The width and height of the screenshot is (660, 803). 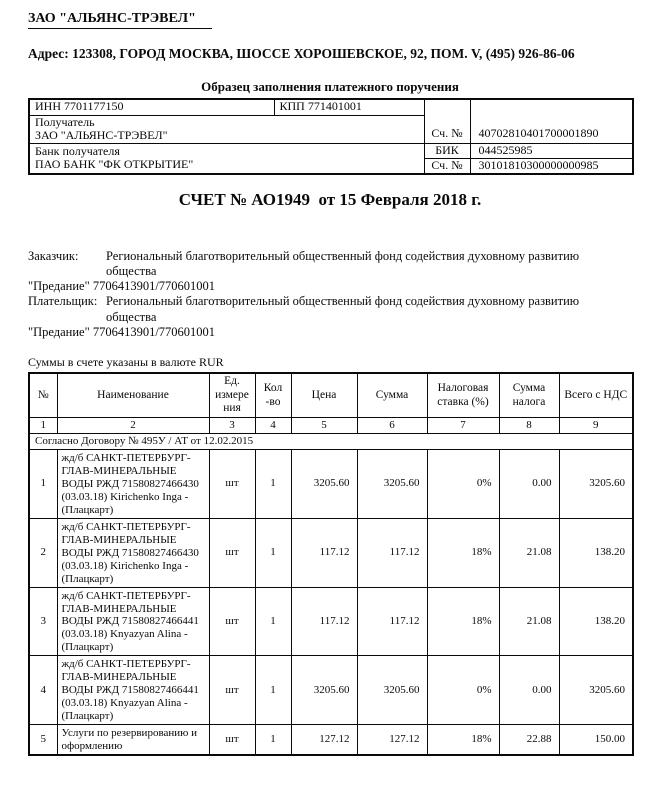 What do you see at coordinates (324, 425) in the screenshot?
I see `column-number-cell: 5` at bounding box center [324, 425].